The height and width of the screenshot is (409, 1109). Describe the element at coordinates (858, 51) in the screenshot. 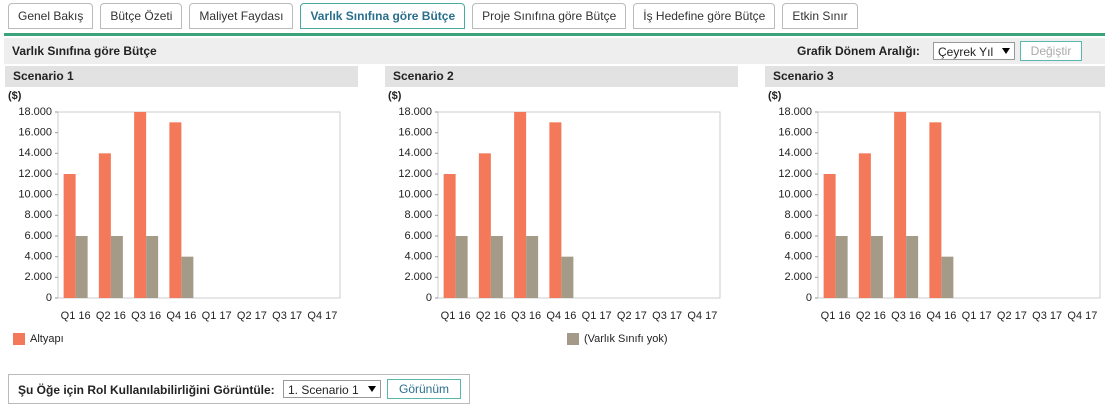

I see `period-label: Grafik Dönem Aralığı:` at that location.